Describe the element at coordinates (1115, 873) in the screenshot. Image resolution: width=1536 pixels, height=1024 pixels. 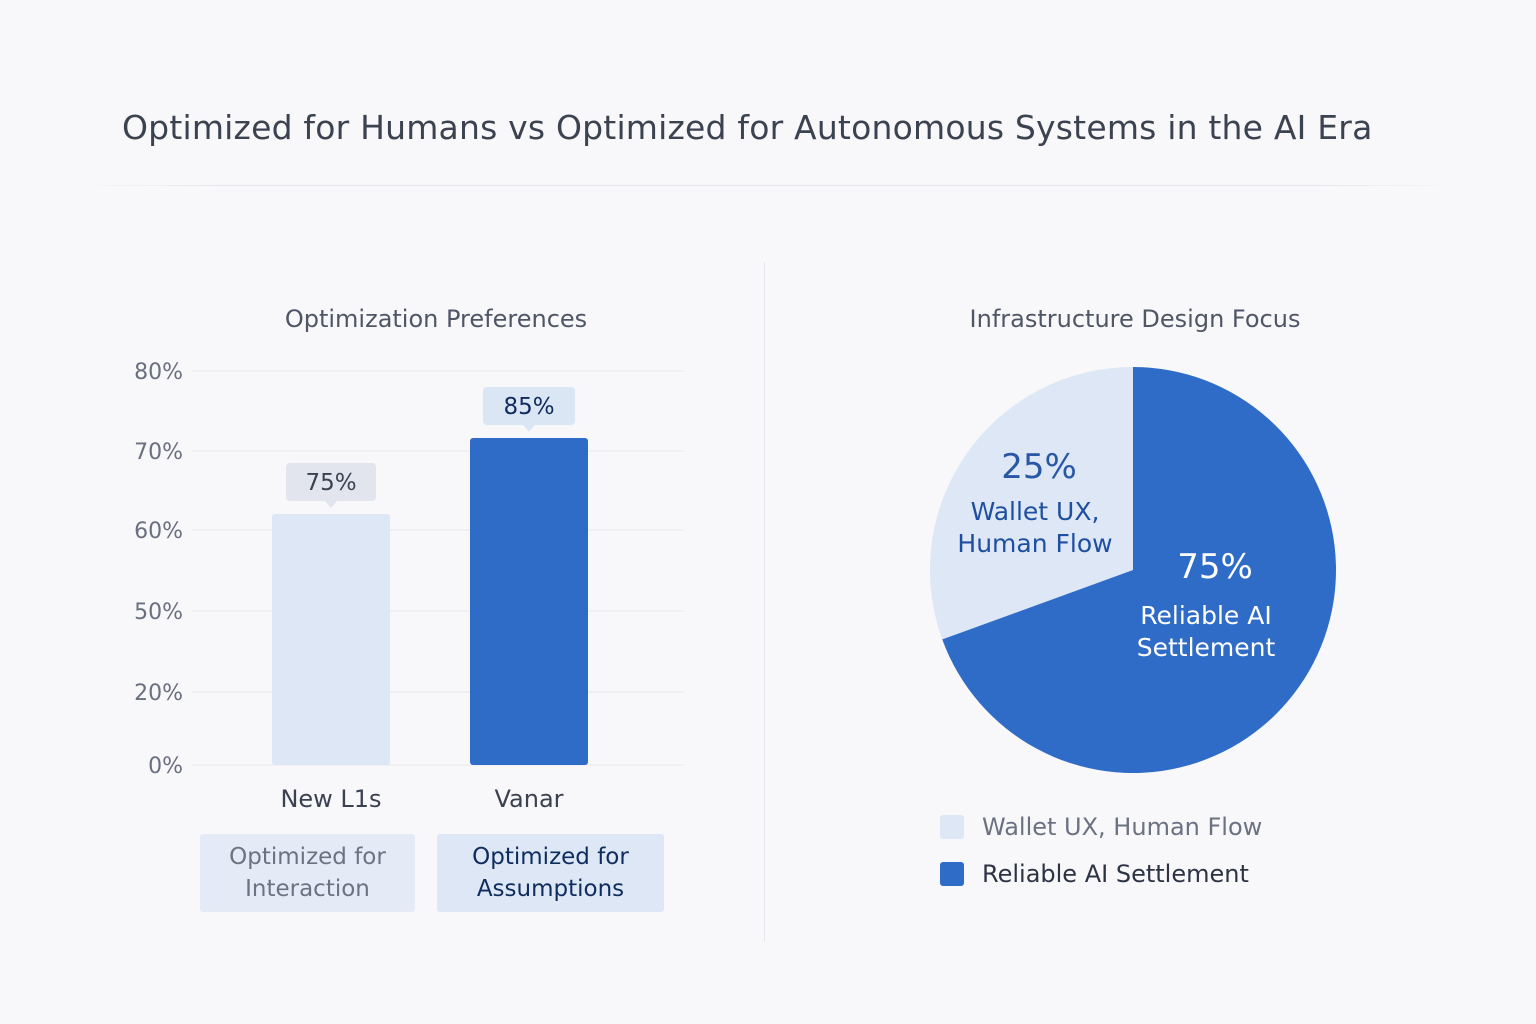
I see `legend-label-ai-settlement: Reliable AI Settlement` at that location.